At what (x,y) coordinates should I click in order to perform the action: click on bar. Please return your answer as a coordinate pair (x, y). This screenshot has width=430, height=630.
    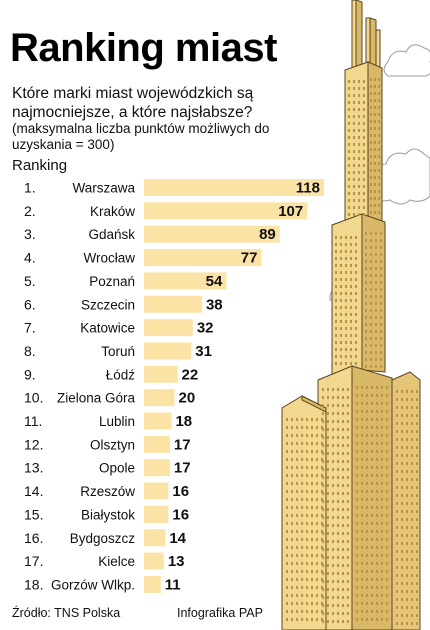
    Looking at the image, I should click on (203, 258).